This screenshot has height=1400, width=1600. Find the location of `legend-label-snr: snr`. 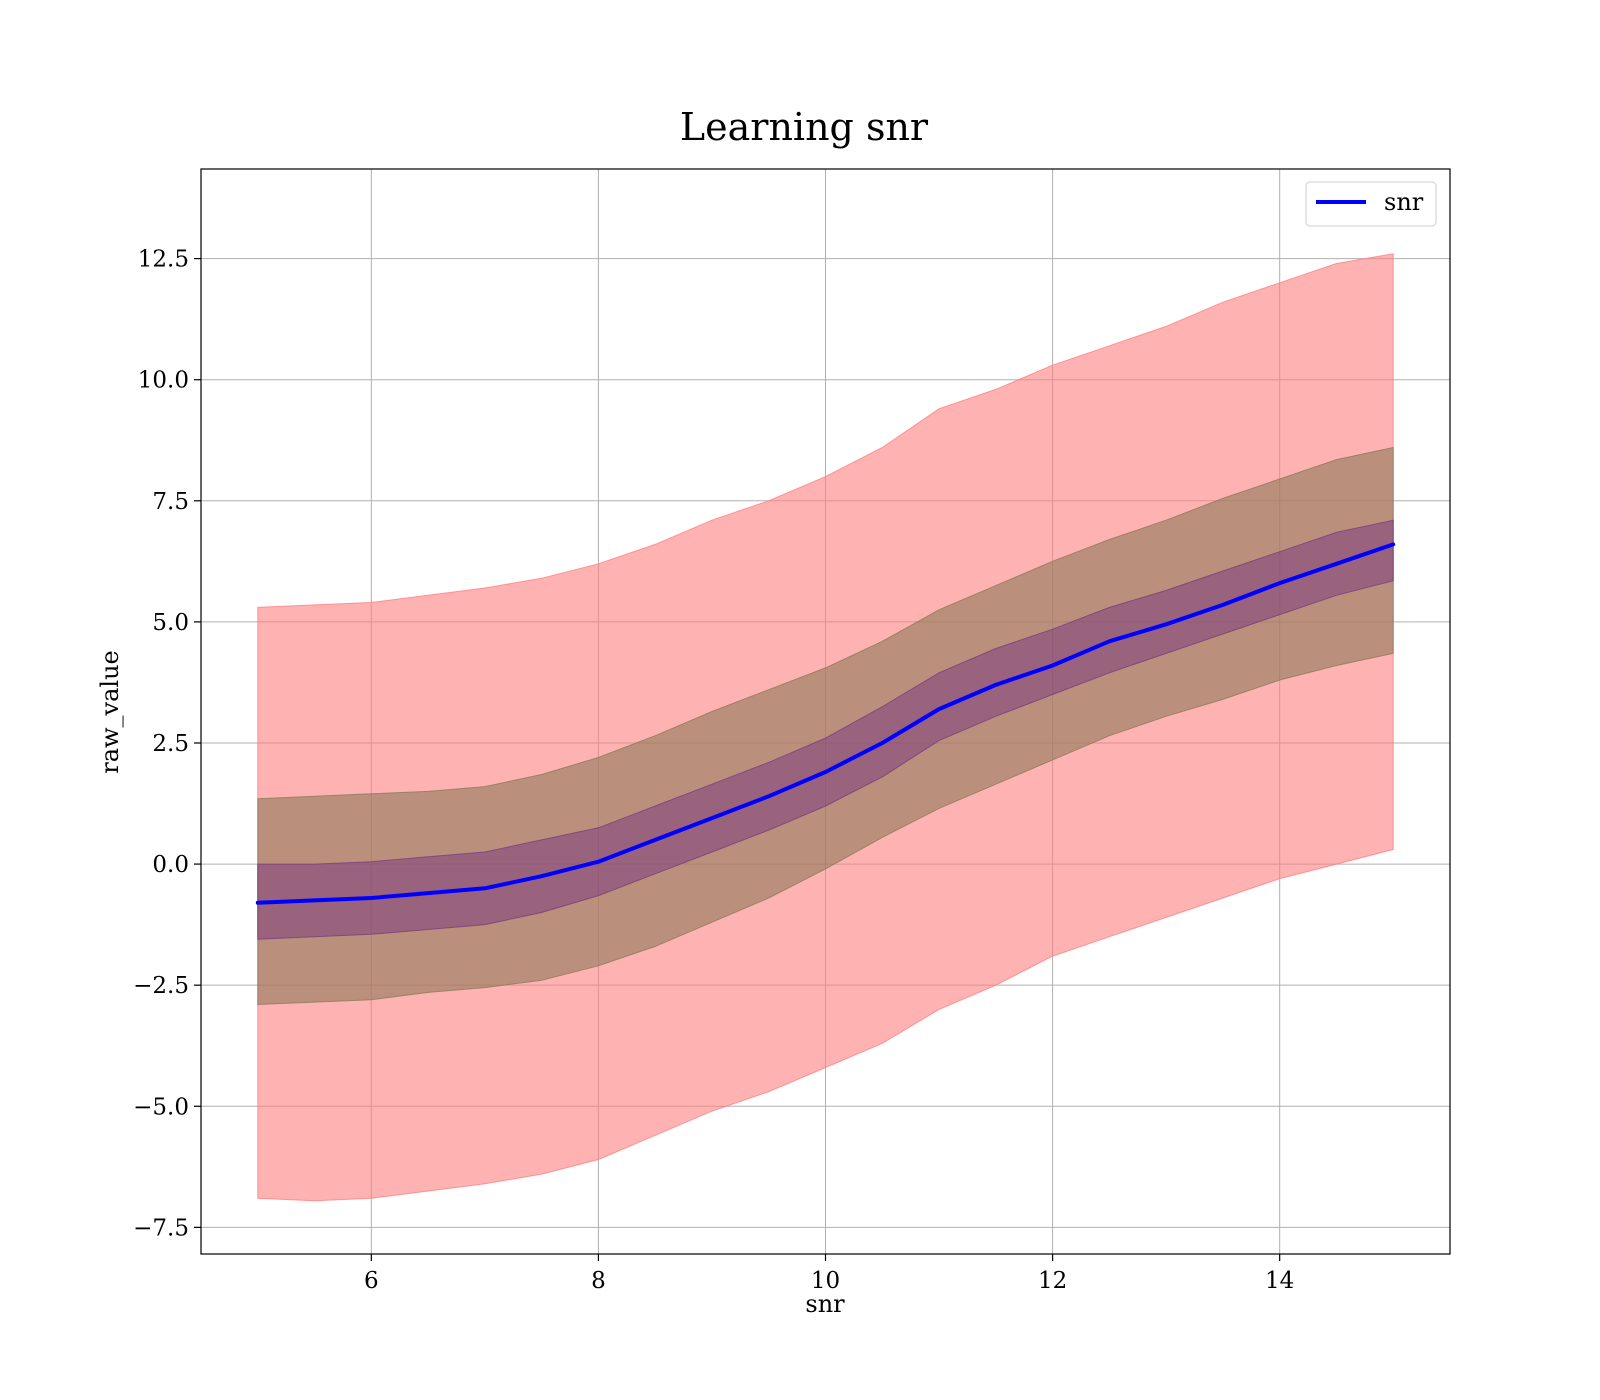

legend-label-snr: snr is located at coordinates (1404, 202).